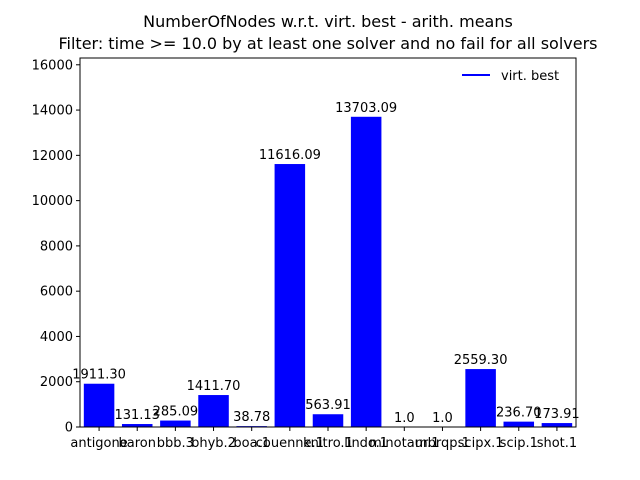 The image size is (640, 480). What do you see at coordinates (290, 155) in the screenshot?
I see `data-label-couenne-1: 11616.09` at bounding box center [290, 155].